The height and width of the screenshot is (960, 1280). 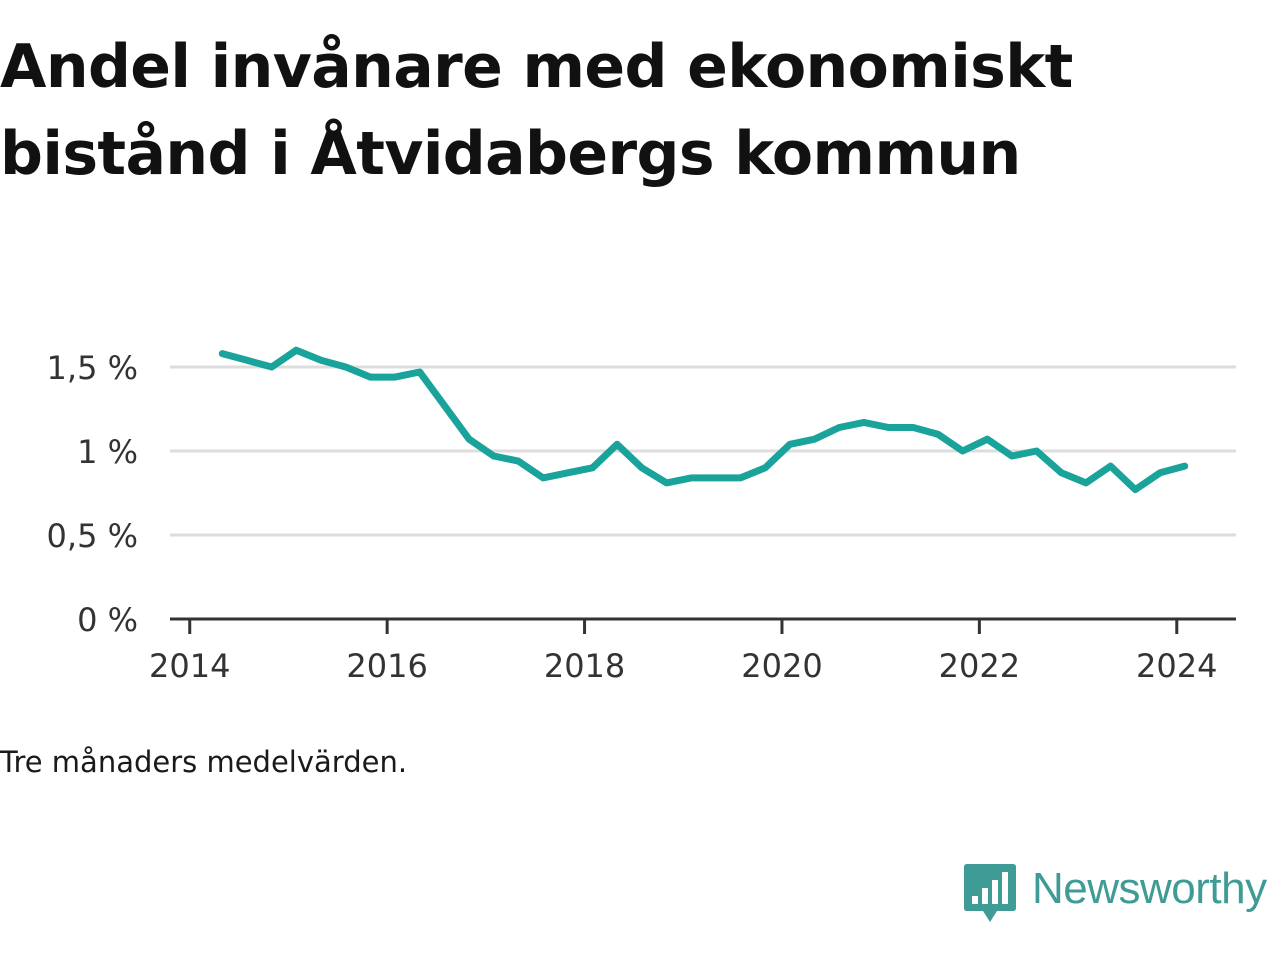 I want to click on x-tick-label: 2024, so click(x=1176, y=666).